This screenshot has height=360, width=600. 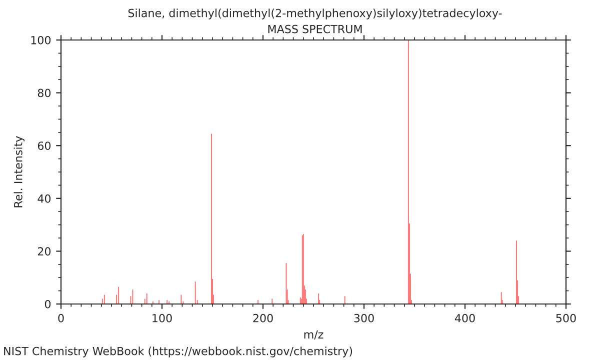 I want to click on y-tick-label: 80, so click(x=44, y=93).